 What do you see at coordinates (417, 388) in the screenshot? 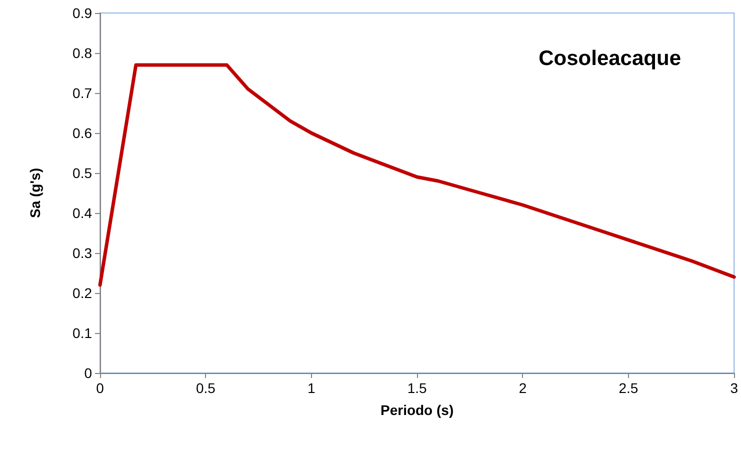
I see `x-tick-label: 1.5` at bounding box center [417, 388].